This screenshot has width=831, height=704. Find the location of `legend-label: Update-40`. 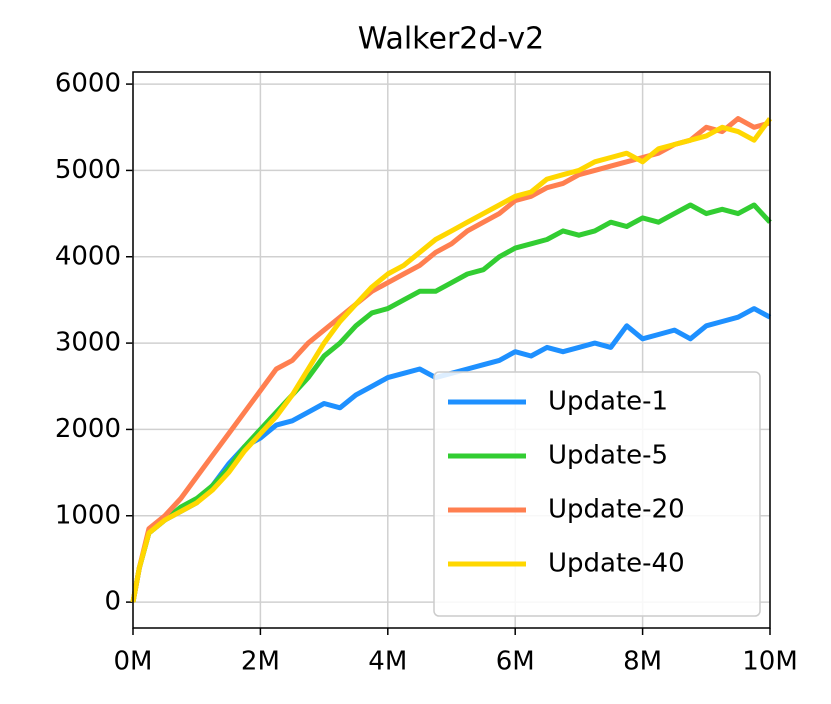

legend-label: Update-40 is located at coordinates (616, 564).